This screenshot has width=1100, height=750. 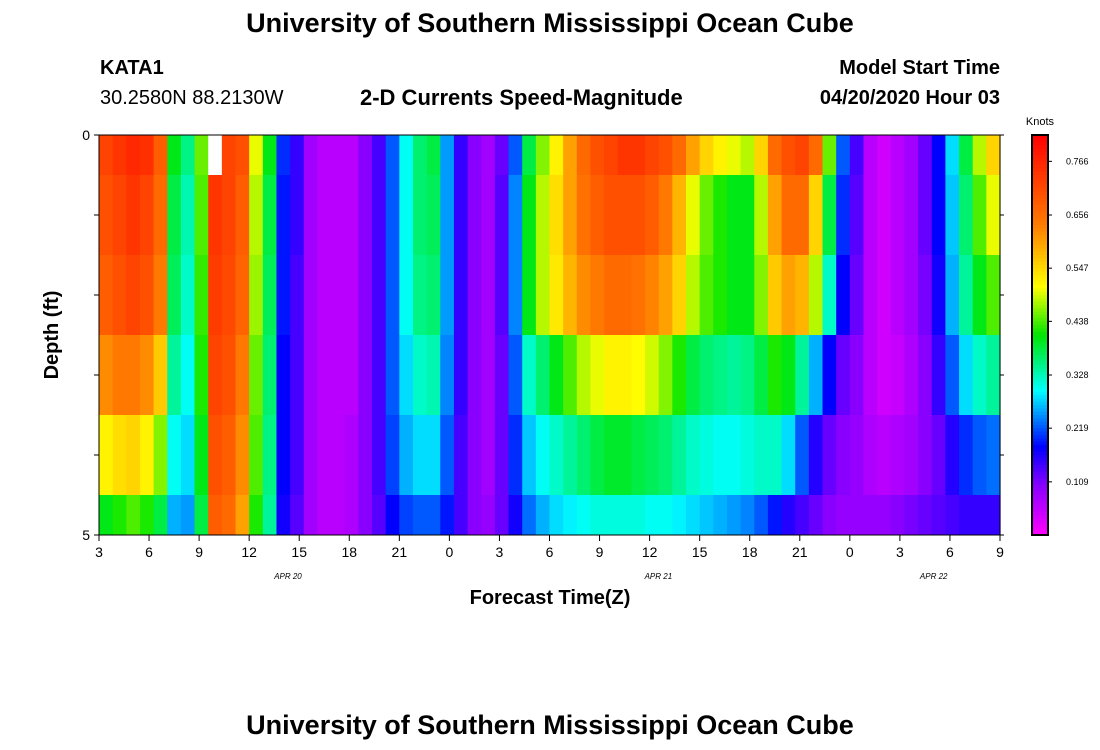 What do you see at coordinates (1077, 321) in the screenshot?
I see `colorbar-tick-label: 0.438` at bounding box center [1077, 321].